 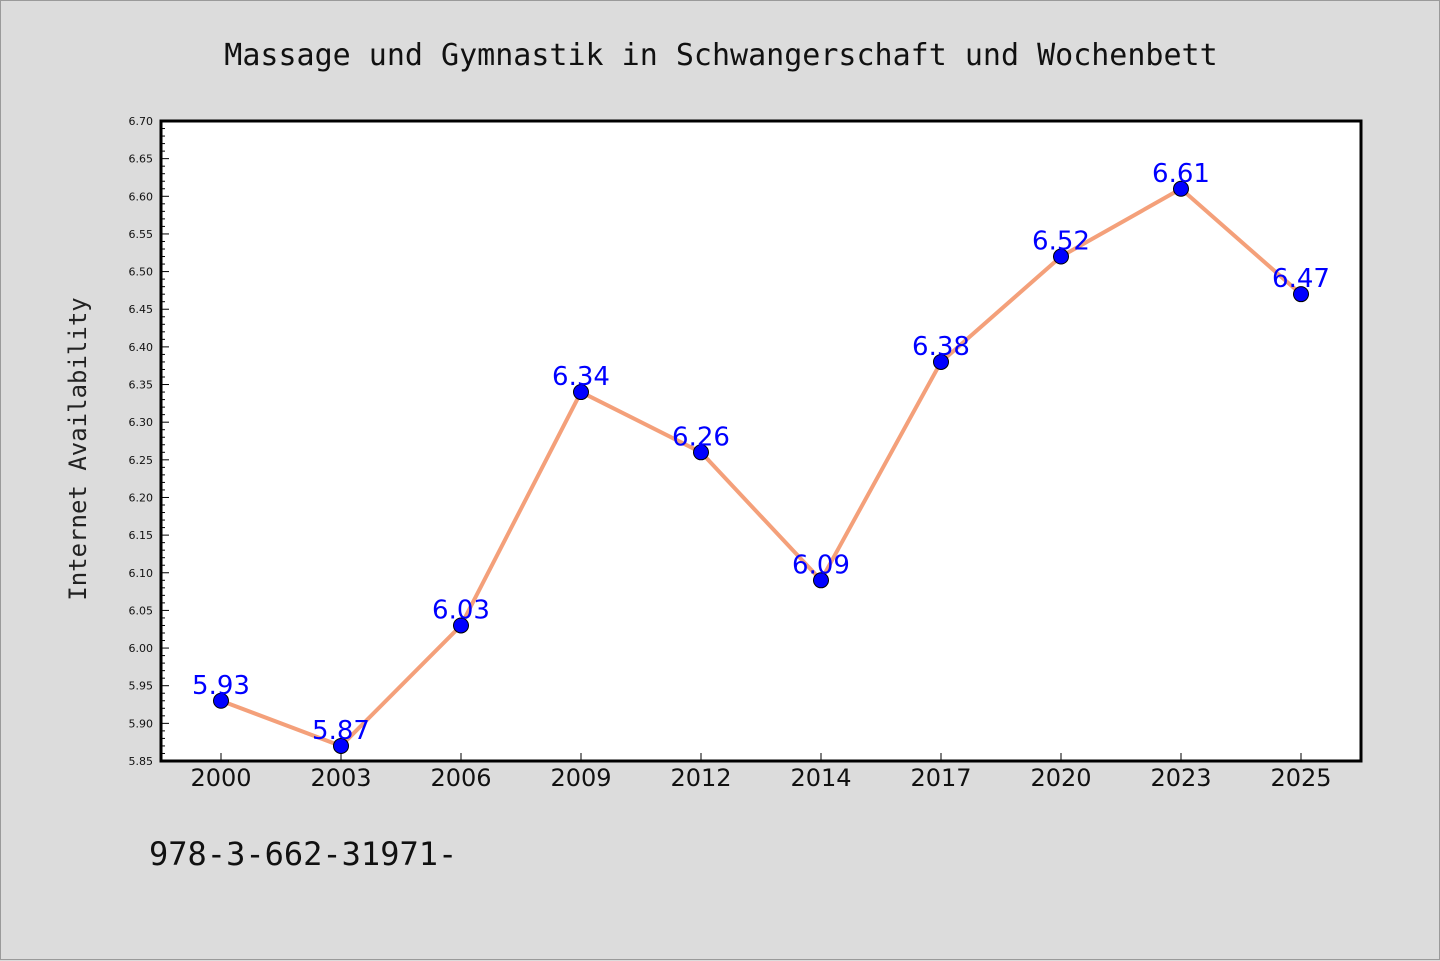 I want to click on y-tick-label: 6.05, so click(x=141, y=610).